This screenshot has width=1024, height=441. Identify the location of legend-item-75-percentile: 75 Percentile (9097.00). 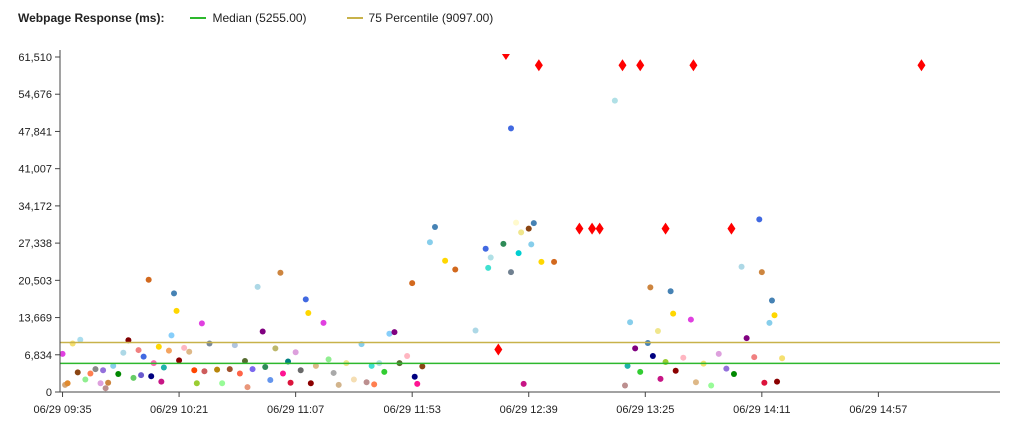
(420, 18).